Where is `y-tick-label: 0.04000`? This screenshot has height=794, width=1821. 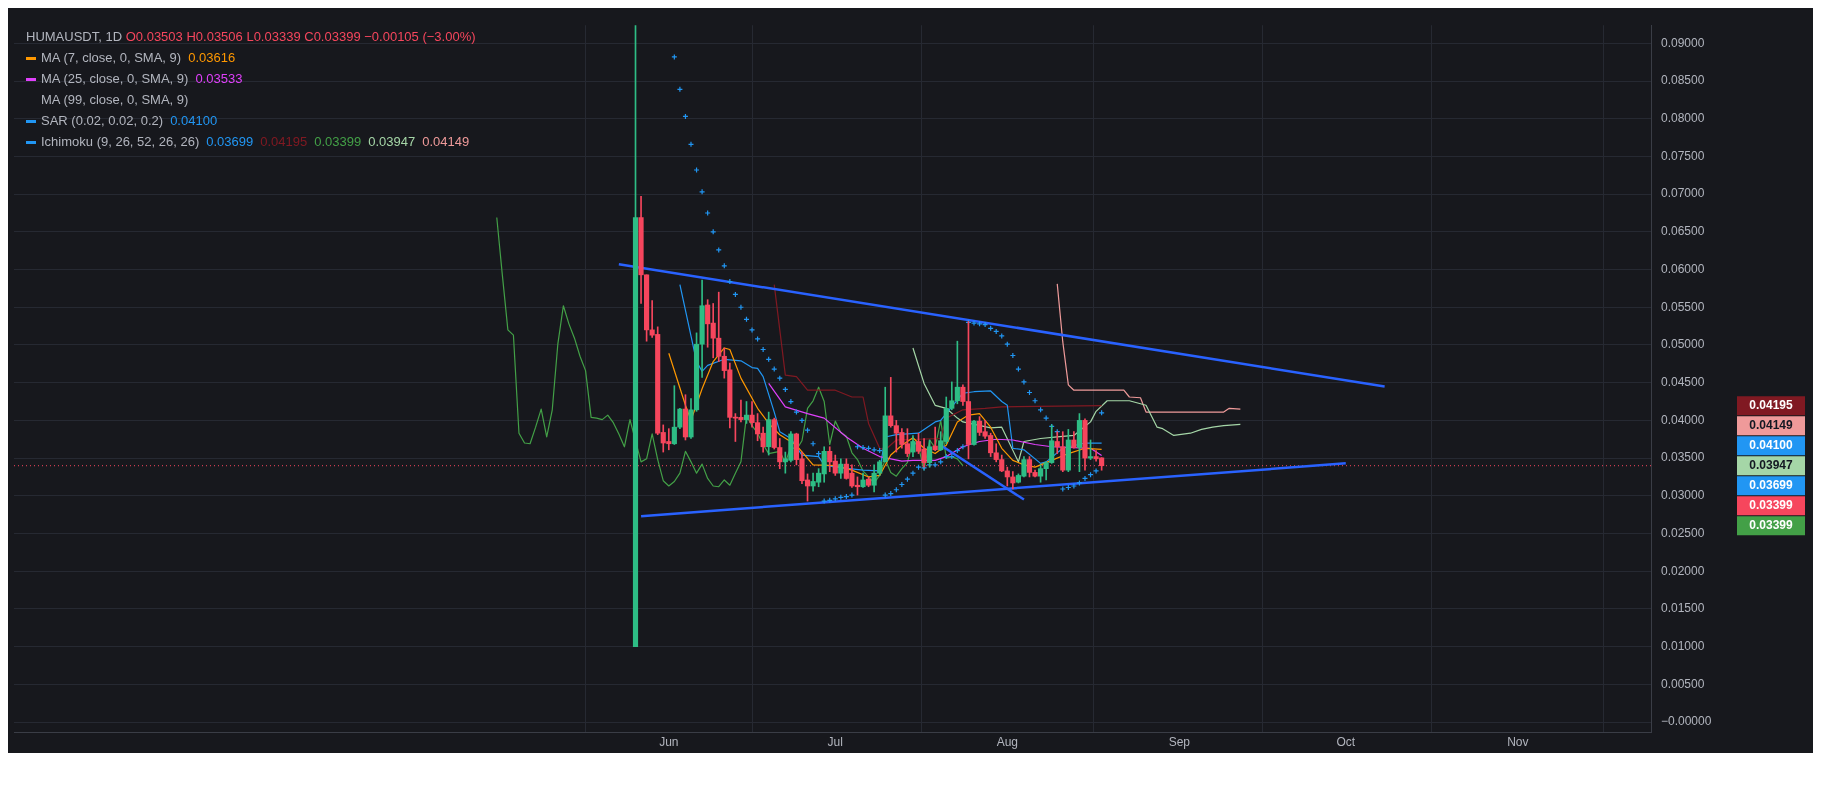 y-tick-label: 0.04000 is located at coordinates (1683, 419).